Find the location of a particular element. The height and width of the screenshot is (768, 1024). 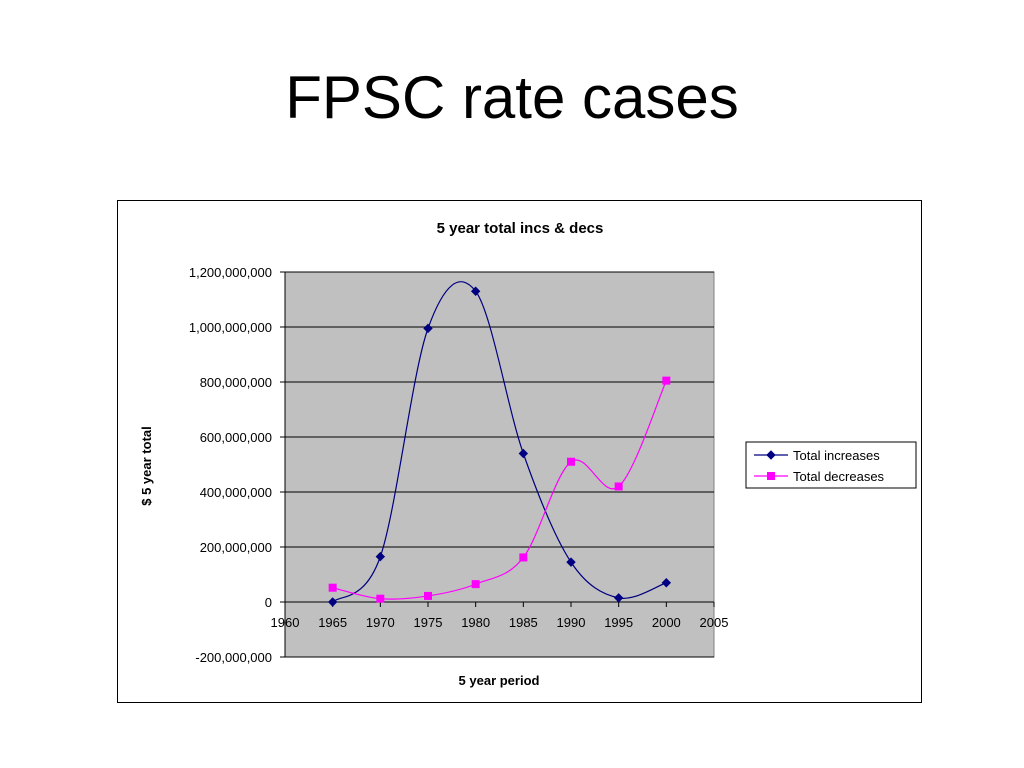

y-tick-label: 600,000,000 is located at coordinates (236, 437).